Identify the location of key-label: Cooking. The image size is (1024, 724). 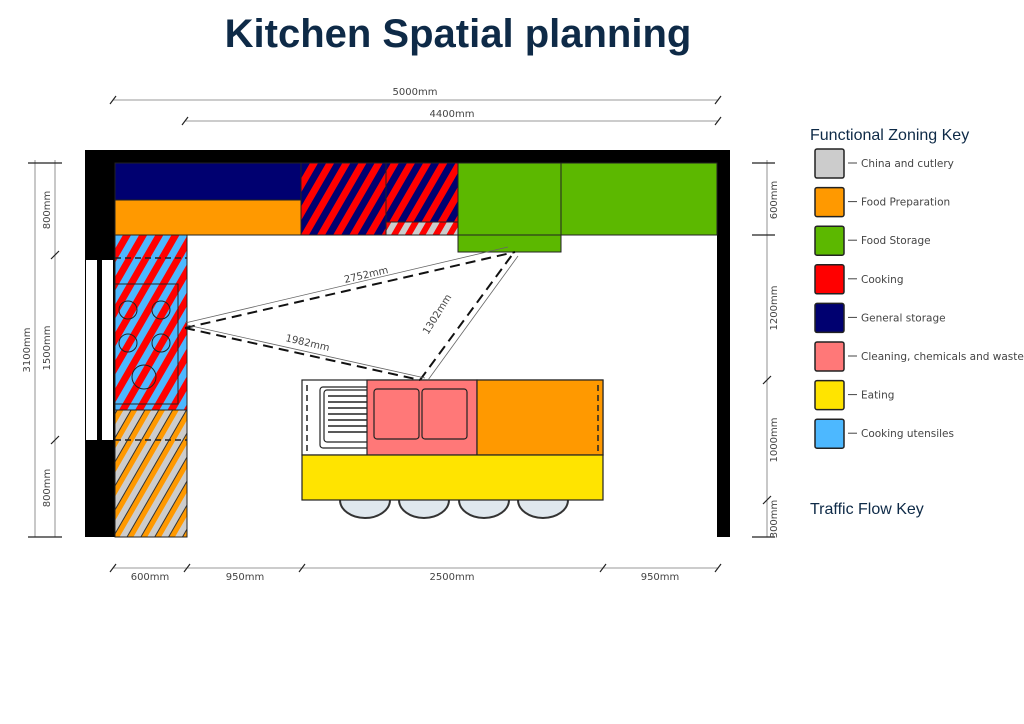
(882, 280).